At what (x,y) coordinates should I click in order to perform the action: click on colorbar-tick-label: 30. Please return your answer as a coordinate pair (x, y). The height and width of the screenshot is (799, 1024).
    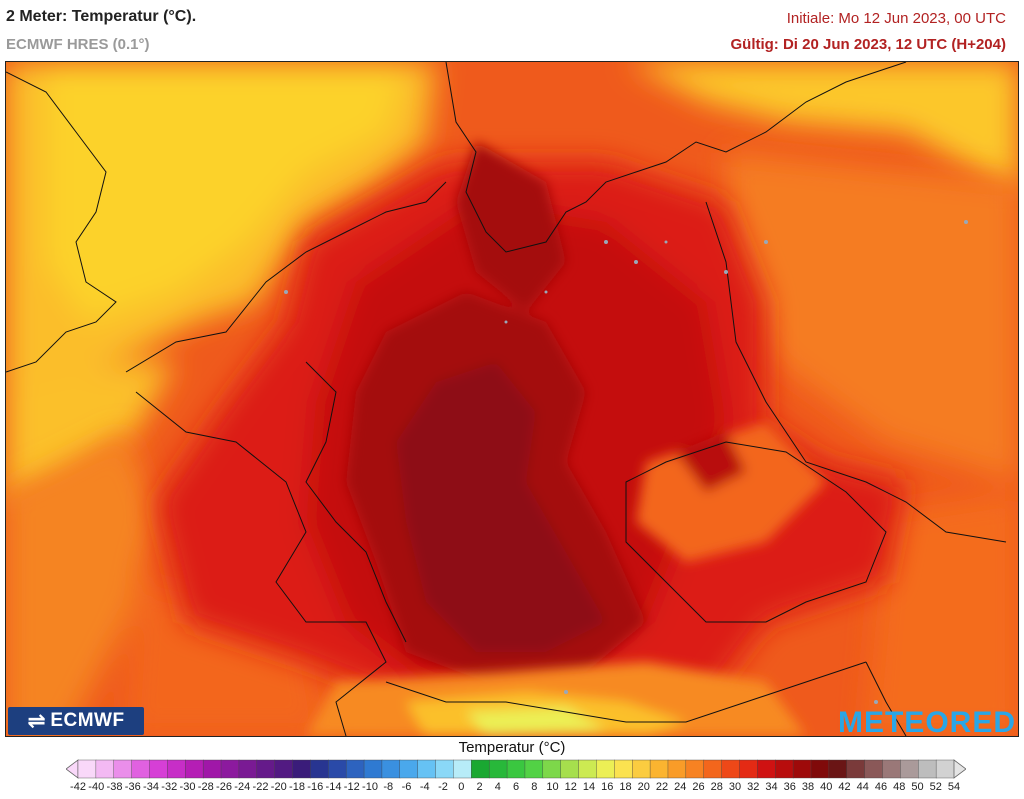
    Looking at the image, I should click on (735, 787).